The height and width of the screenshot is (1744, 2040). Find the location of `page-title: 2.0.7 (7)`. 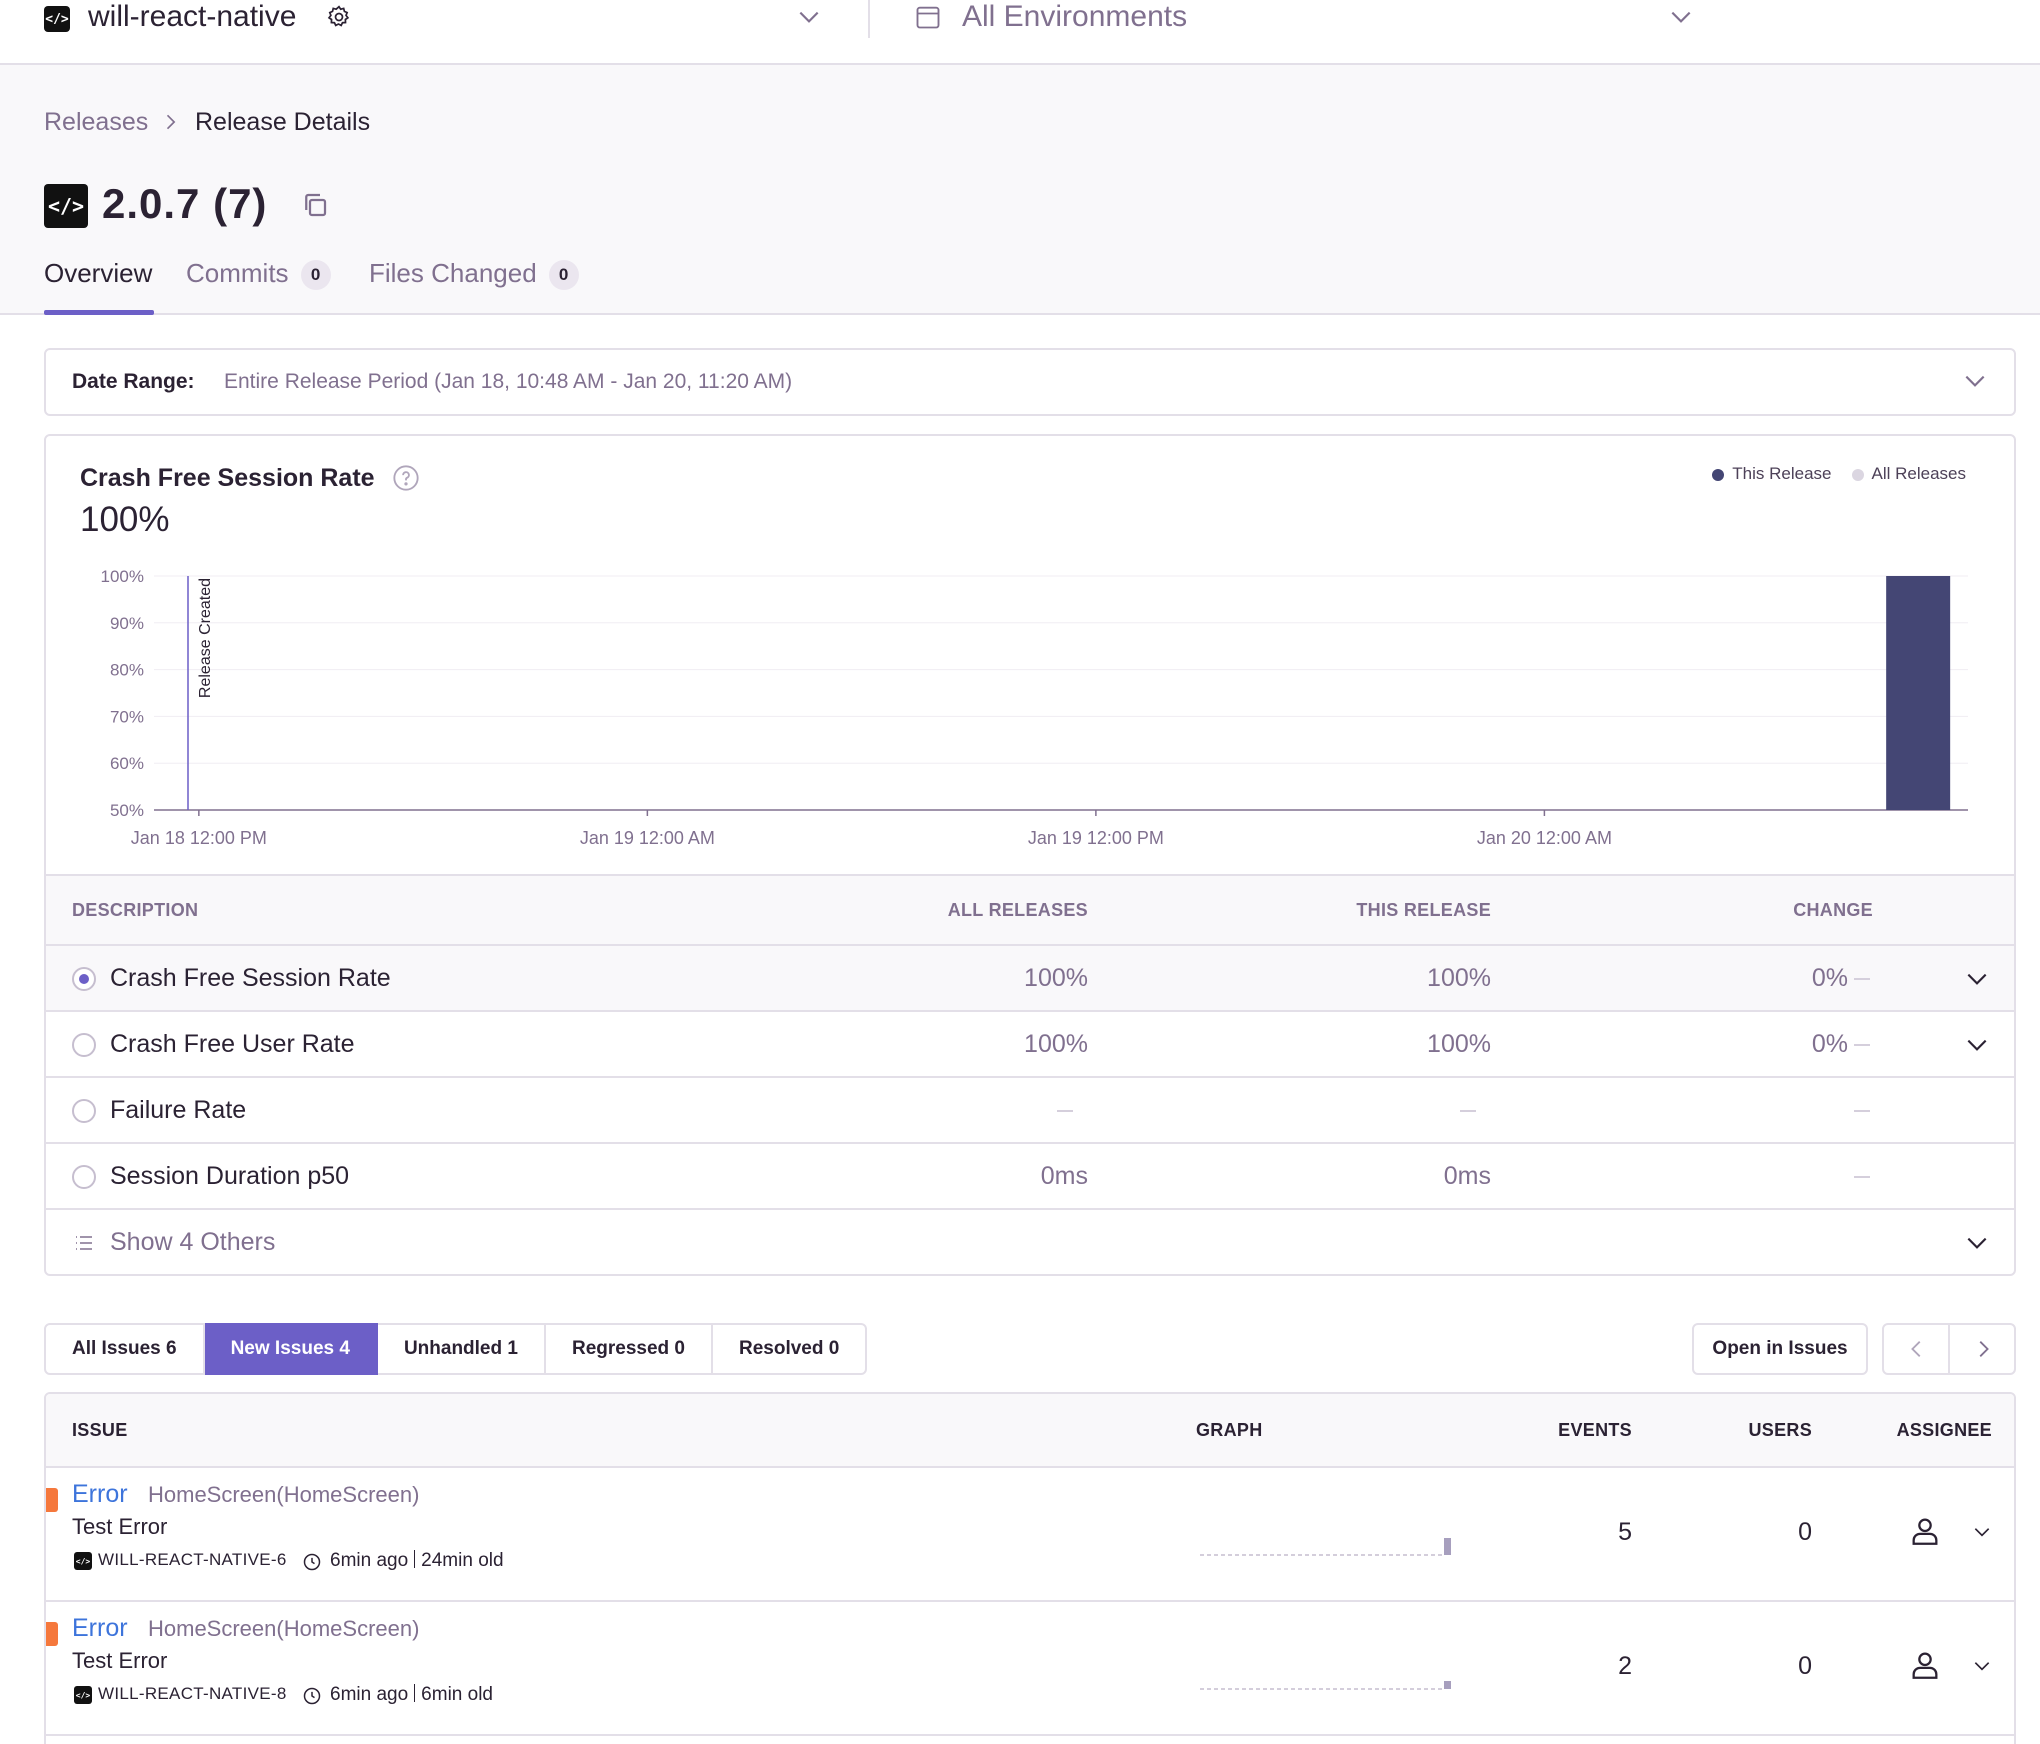

page-title: 2.0.7 (7) is located at coordinates (185, 203).